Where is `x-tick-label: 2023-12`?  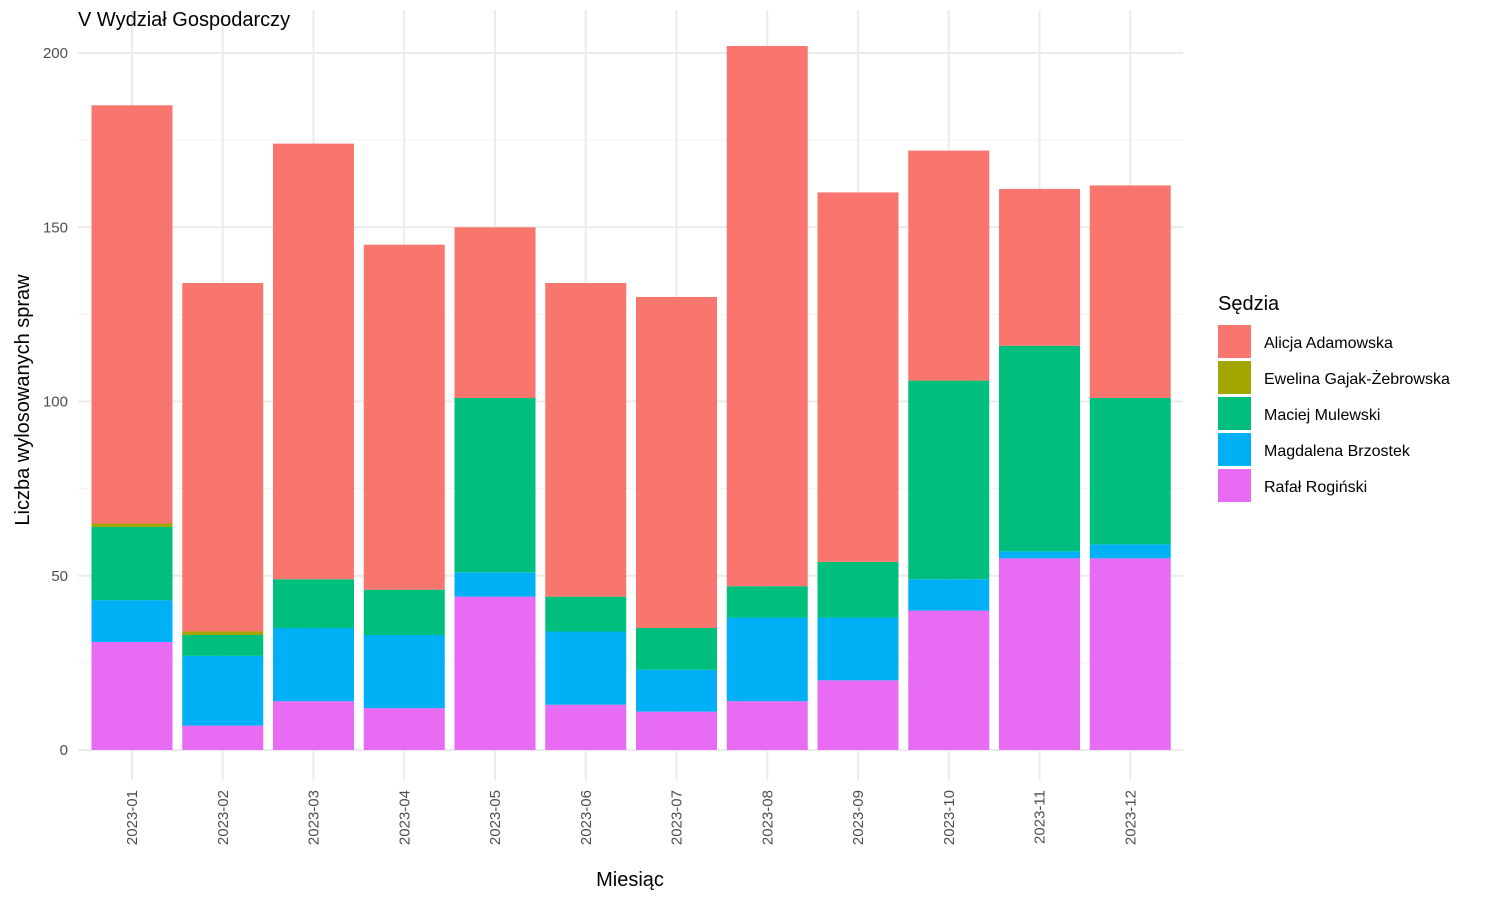 x-tick-label: 2023-12 is located at coordinates (1130, 817).